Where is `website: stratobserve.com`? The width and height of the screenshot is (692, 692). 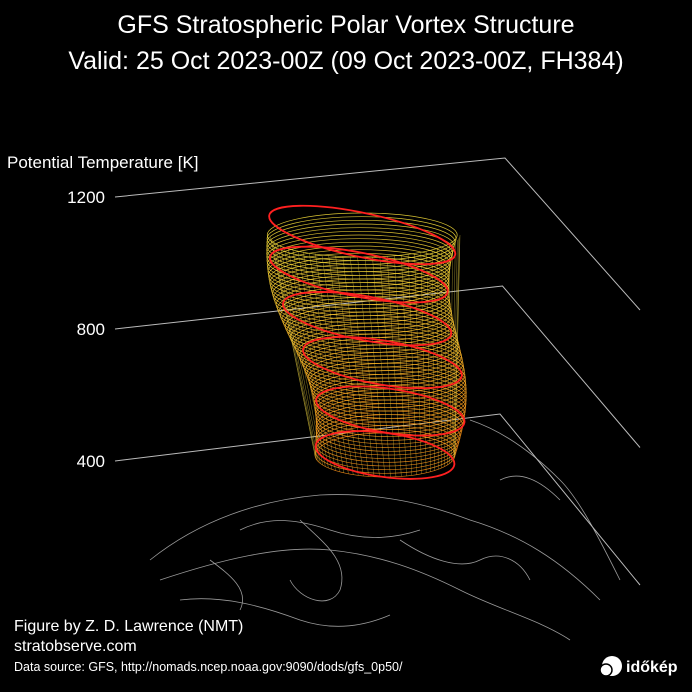 website: stratobserve.com is located at coordinates (75, 646).